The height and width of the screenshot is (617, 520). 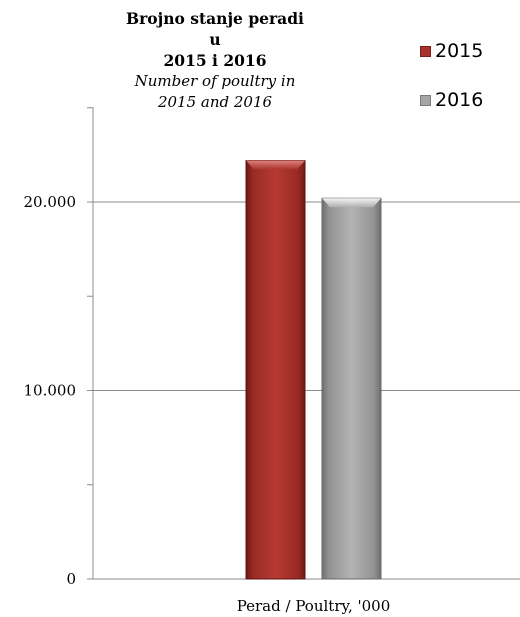 What do you see at coordinates (215, 29) in the screenshot?
I see `chart-title-line-1: Brojno stanje peradi u` at bounding box center [215, 29].